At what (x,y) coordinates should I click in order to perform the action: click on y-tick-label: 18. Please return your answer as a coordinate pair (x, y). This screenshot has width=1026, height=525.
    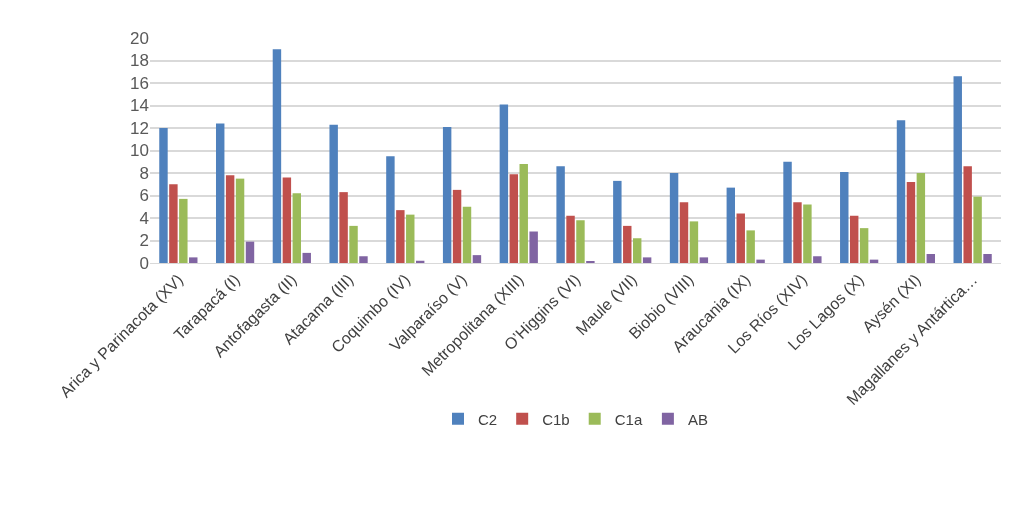
    Looking at the image, I should click on (139, 61).